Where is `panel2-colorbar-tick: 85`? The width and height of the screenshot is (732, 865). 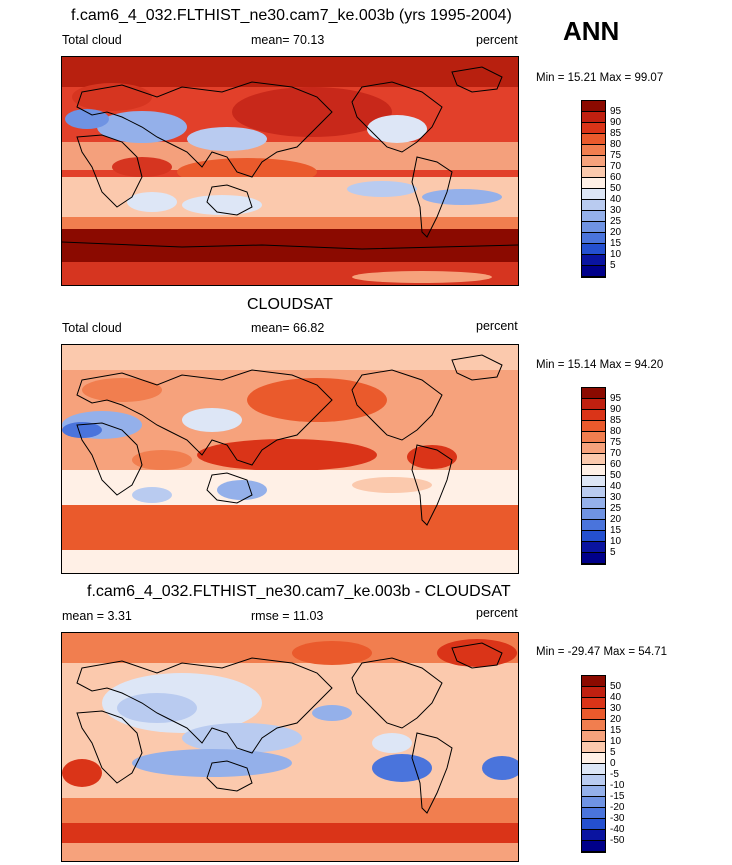
panel2-colorbar-tick: 85 is located at coordinates (616, 420).